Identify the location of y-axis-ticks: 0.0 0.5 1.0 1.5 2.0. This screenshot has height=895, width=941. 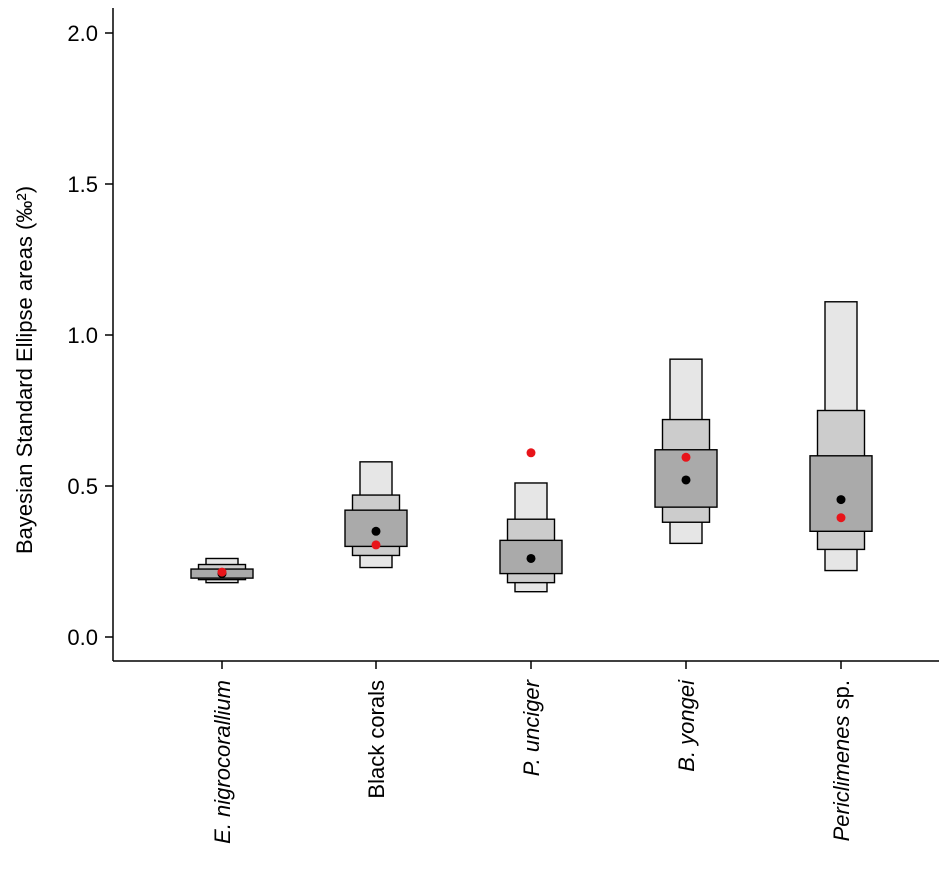
(90, 335).